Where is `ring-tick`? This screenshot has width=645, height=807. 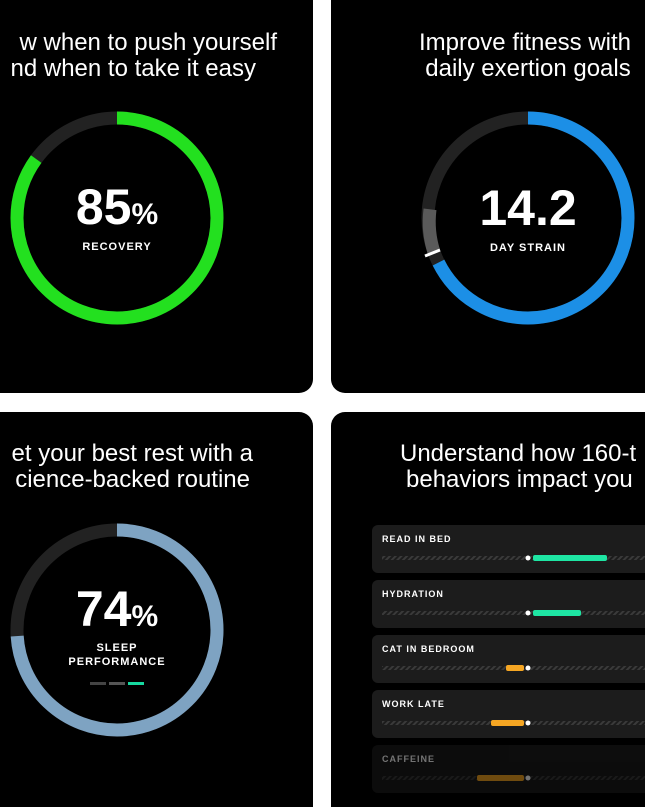 ring-tick is located at coordinates (432, 253).